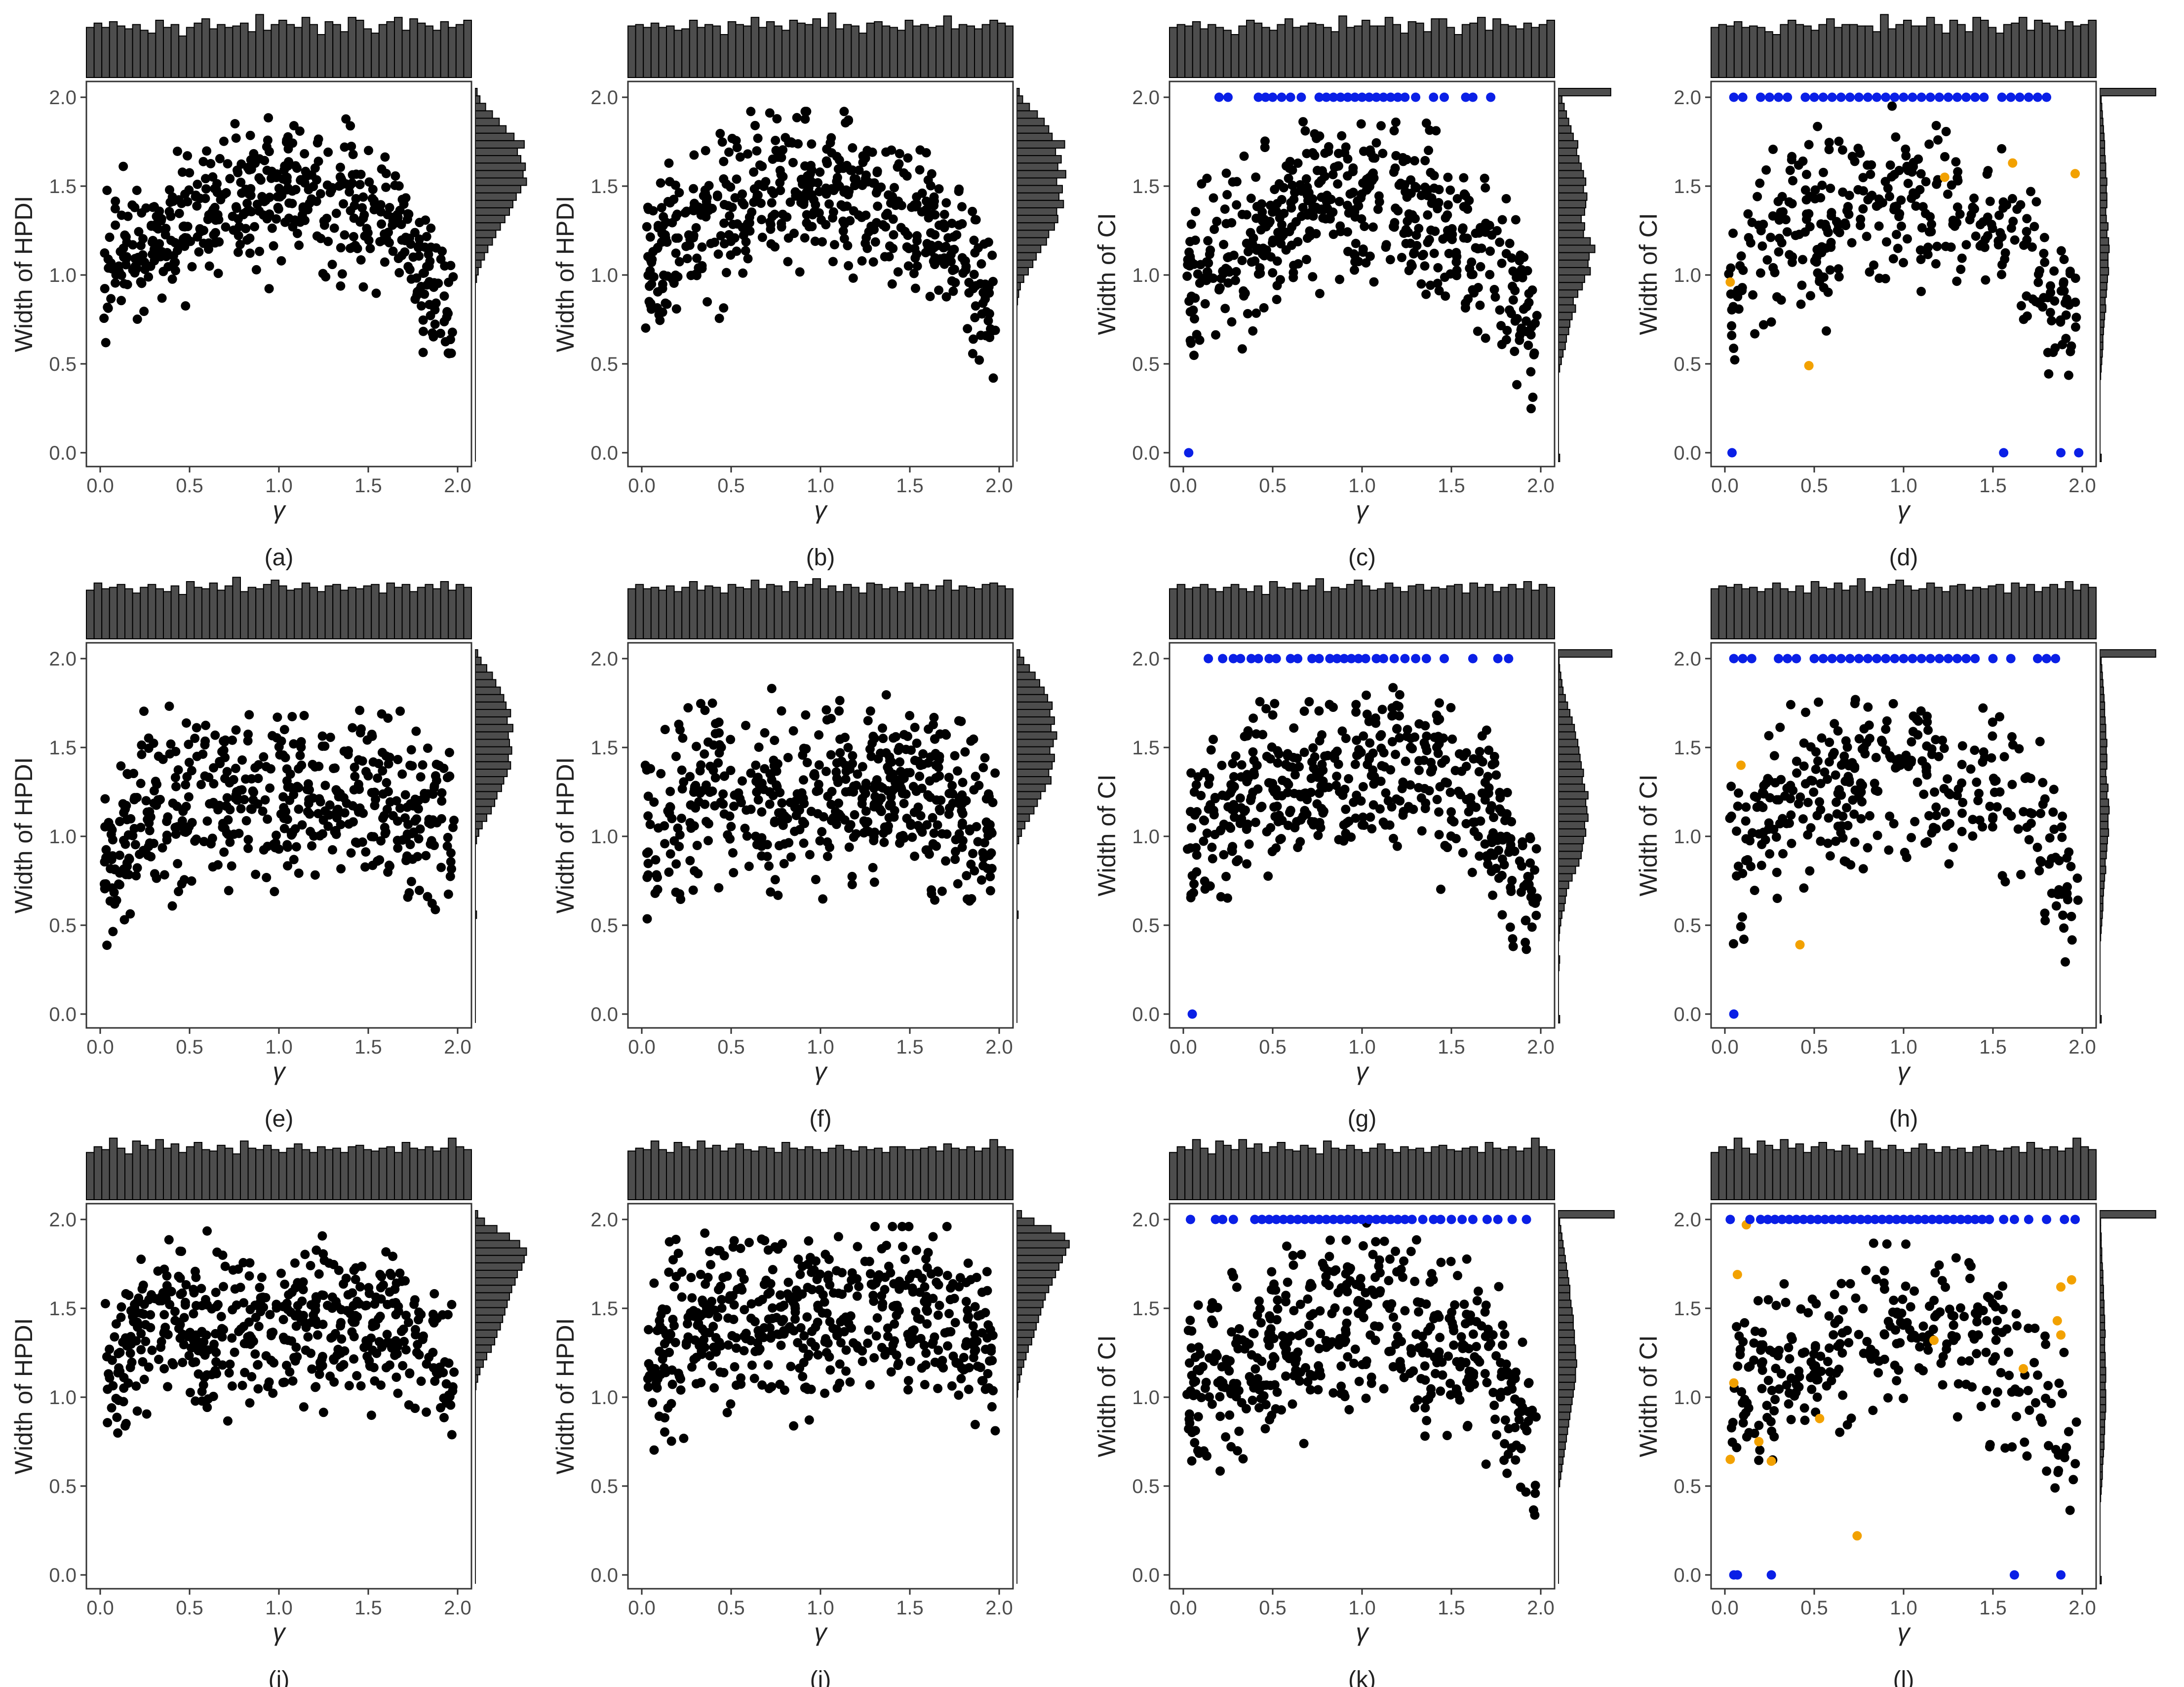  Describe the element at coordinates (565, 835) in the screenshot. I see `y-axis-label: Width of HPDI` at that location.